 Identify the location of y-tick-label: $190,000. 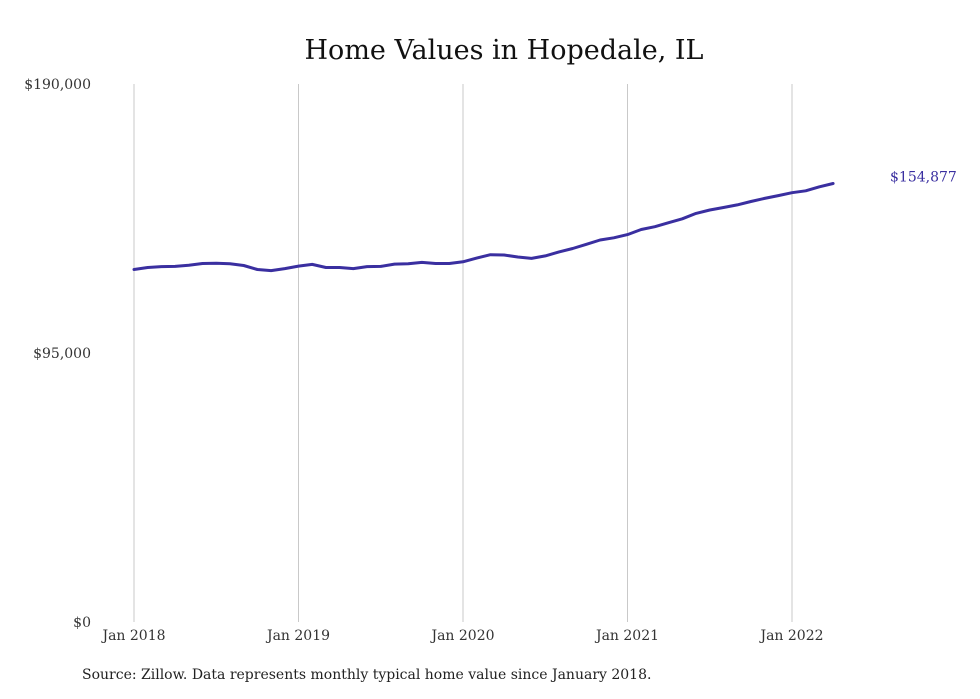
(57, 85).